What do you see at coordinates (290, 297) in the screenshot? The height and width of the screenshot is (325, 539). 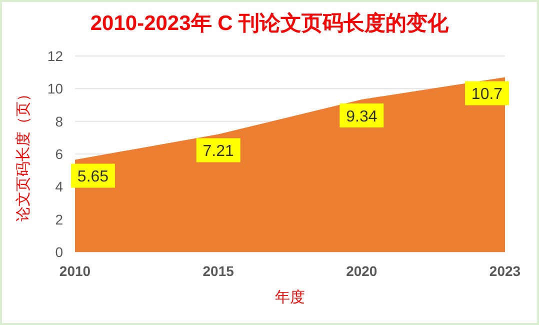 I see `x-axis-title: 年度` at bounding box center [290, 297].